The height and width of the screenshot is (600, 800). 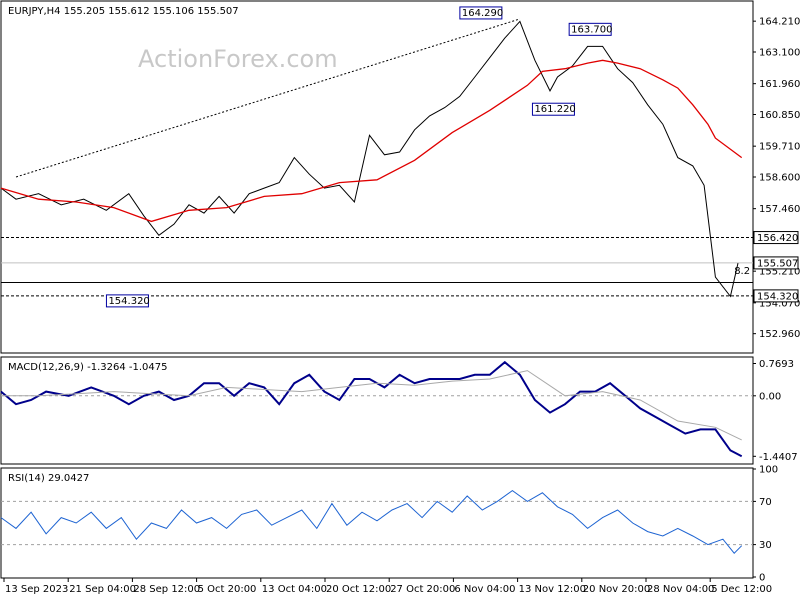 I want to click on x-tick-label: 20 Oct 12:00, so click(x=358, y=589).